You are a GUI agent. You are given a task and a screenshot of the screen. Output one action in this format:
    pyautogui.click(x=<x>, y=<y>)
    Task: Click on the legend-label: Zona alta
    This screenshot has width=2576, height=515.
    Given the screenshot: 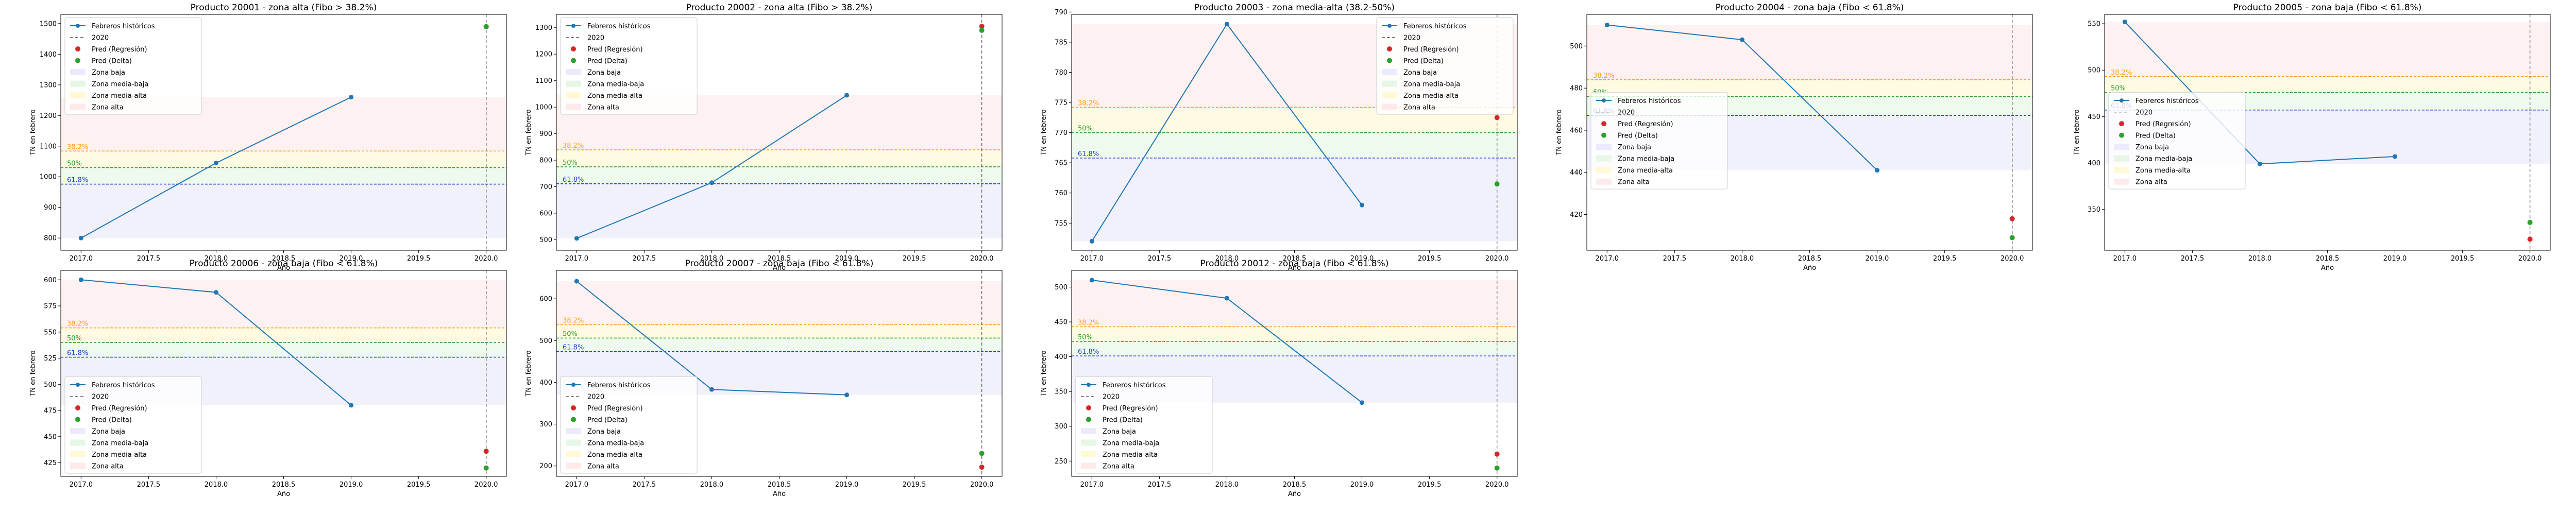 What is the action you would take?
    pyautogui.click(x=1419, y=108)
    